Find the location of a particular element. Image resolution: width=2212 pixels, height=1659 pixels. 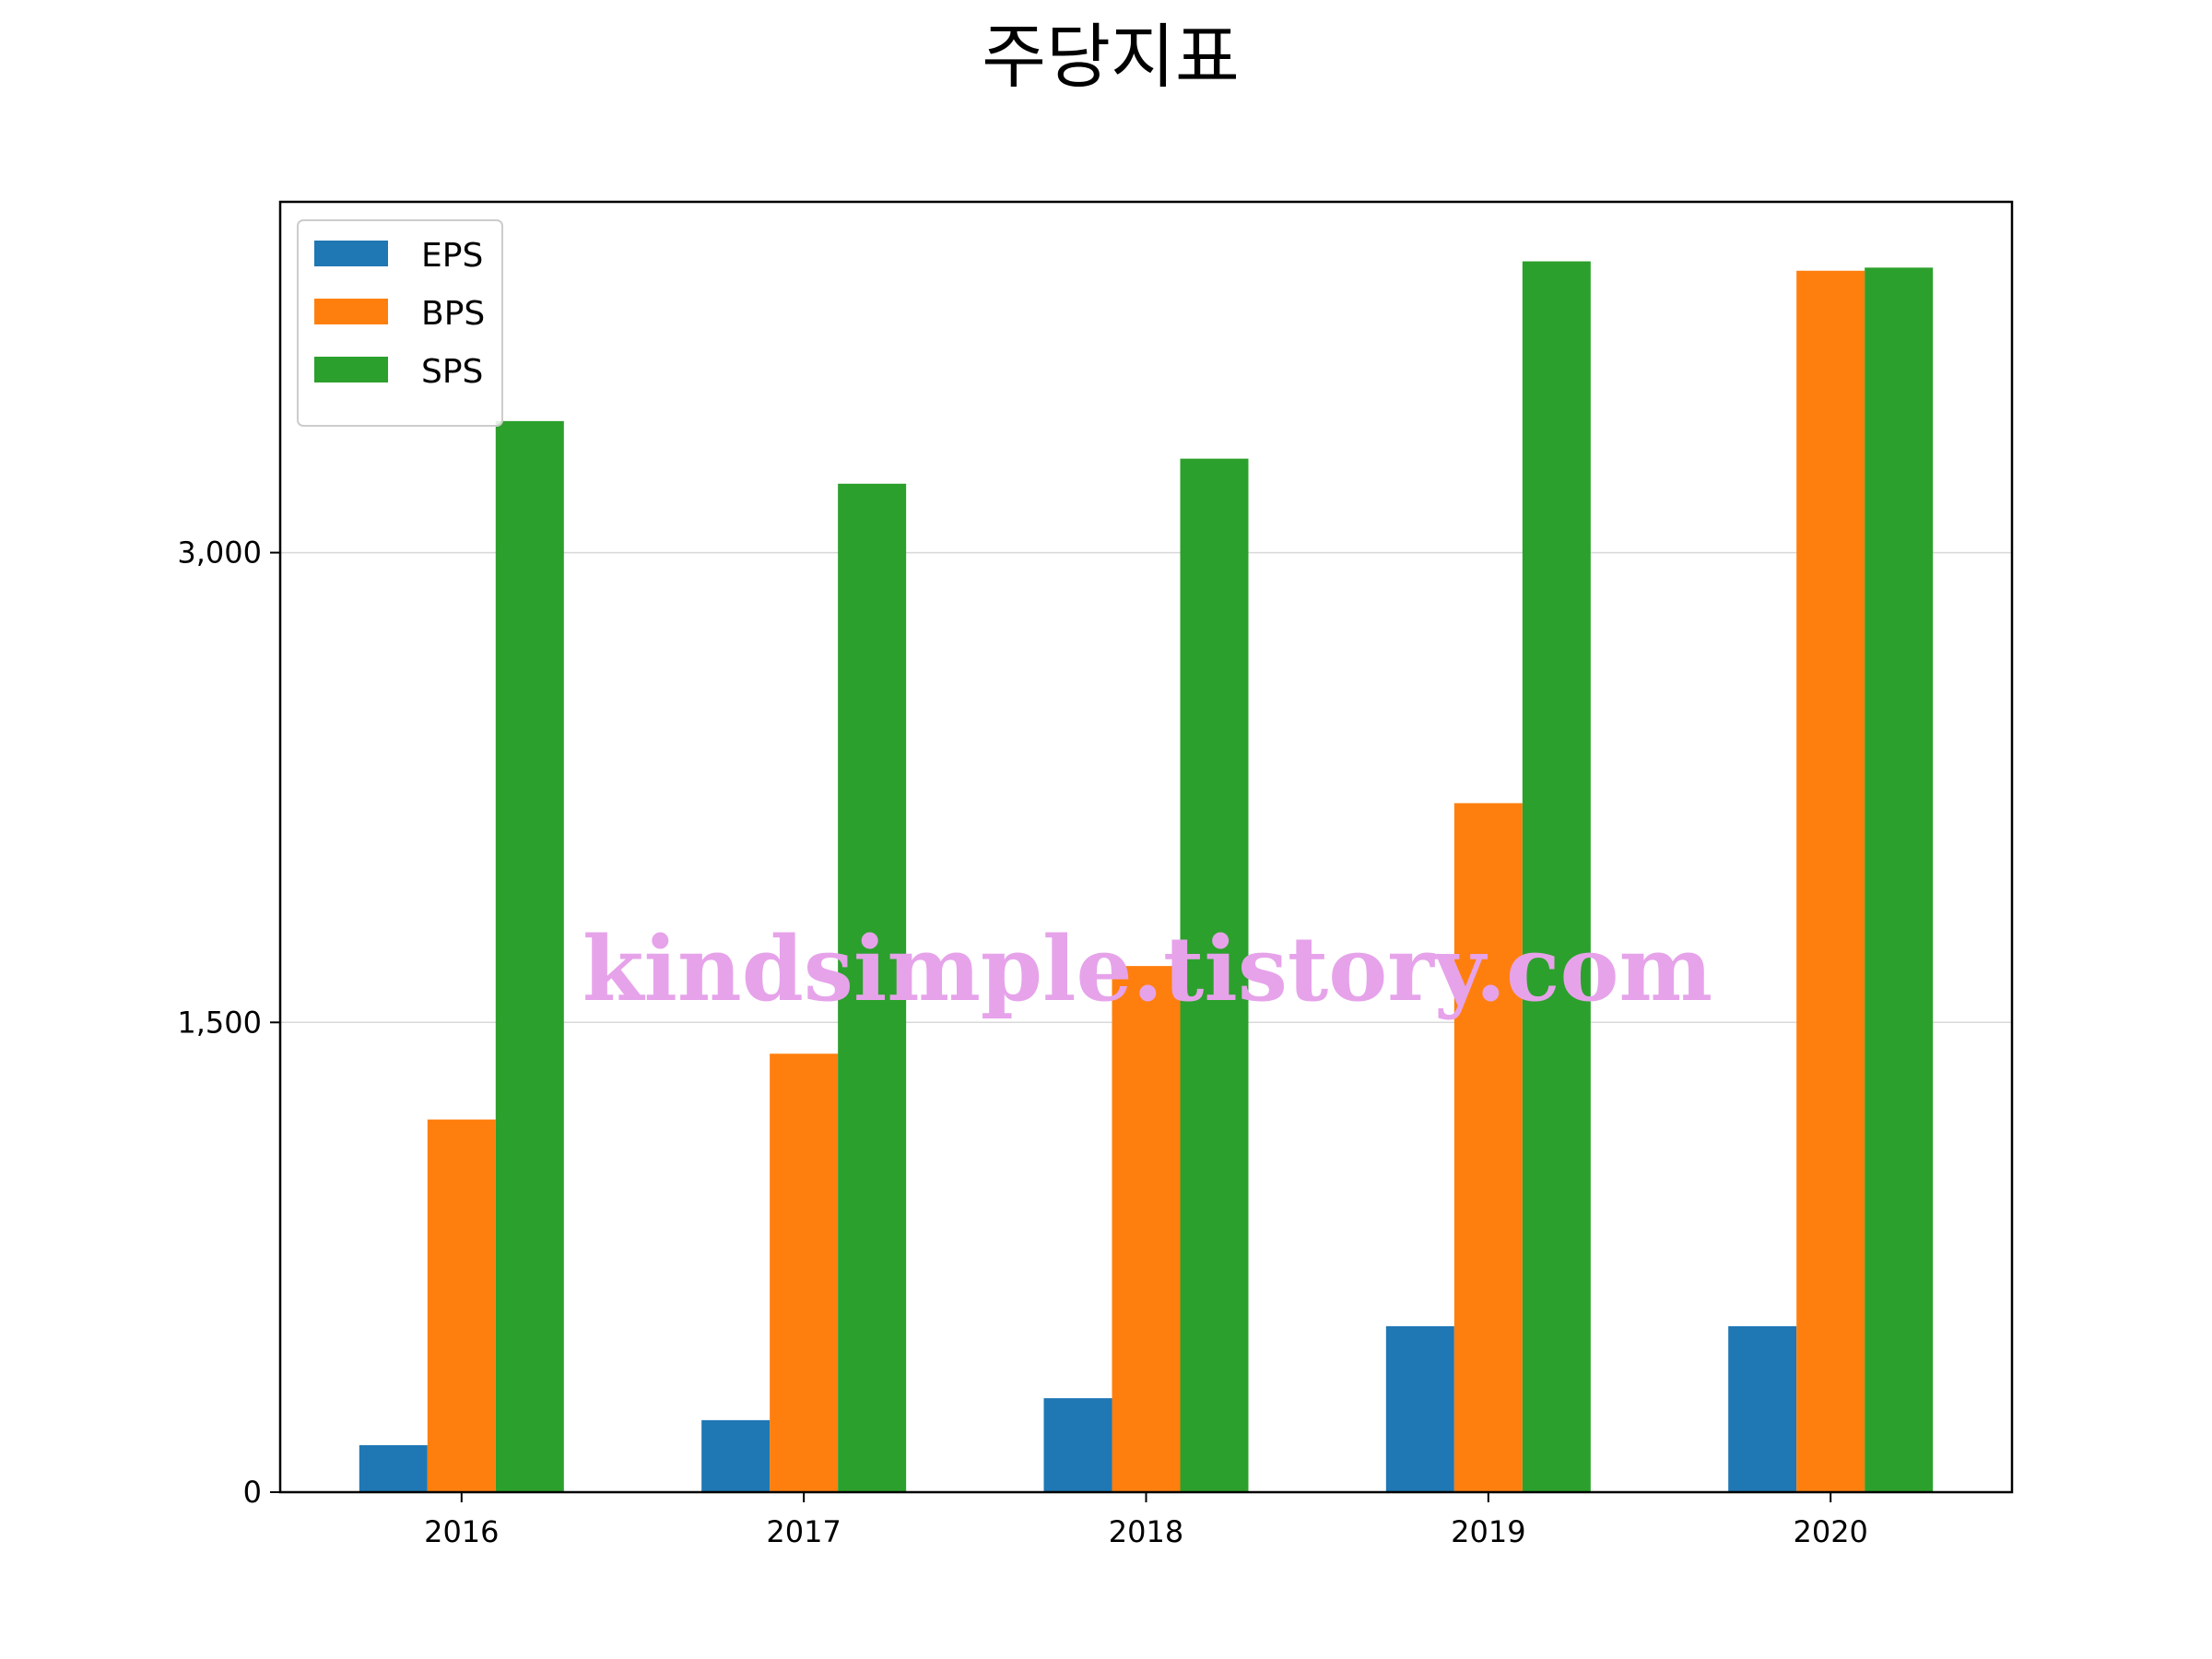

bar-sps-2018 is located at coordinates (1214, 975).